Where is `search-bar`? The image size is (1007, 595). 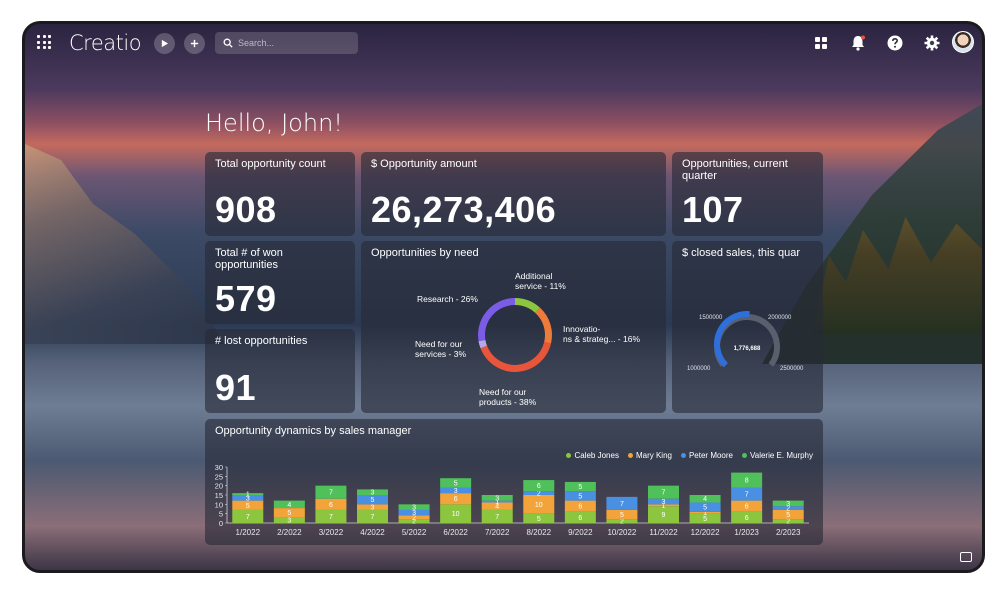
search-bar is located at coordinates (286, 43).